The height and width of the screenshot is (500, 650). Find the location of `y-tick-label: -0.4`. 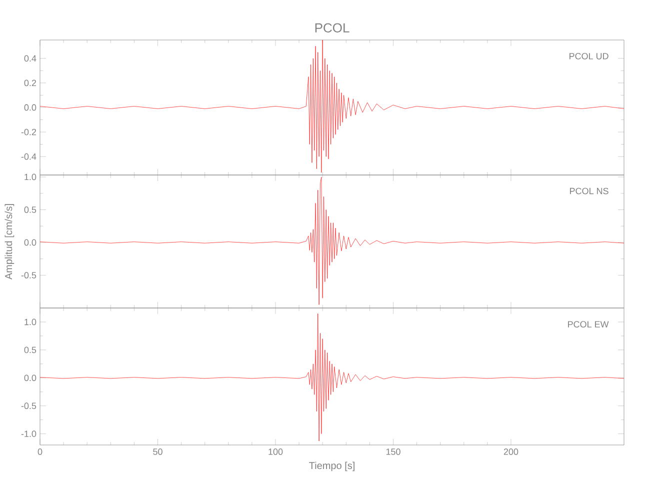

y-tick-label: -0.4 is located at coordinates (28, 156).